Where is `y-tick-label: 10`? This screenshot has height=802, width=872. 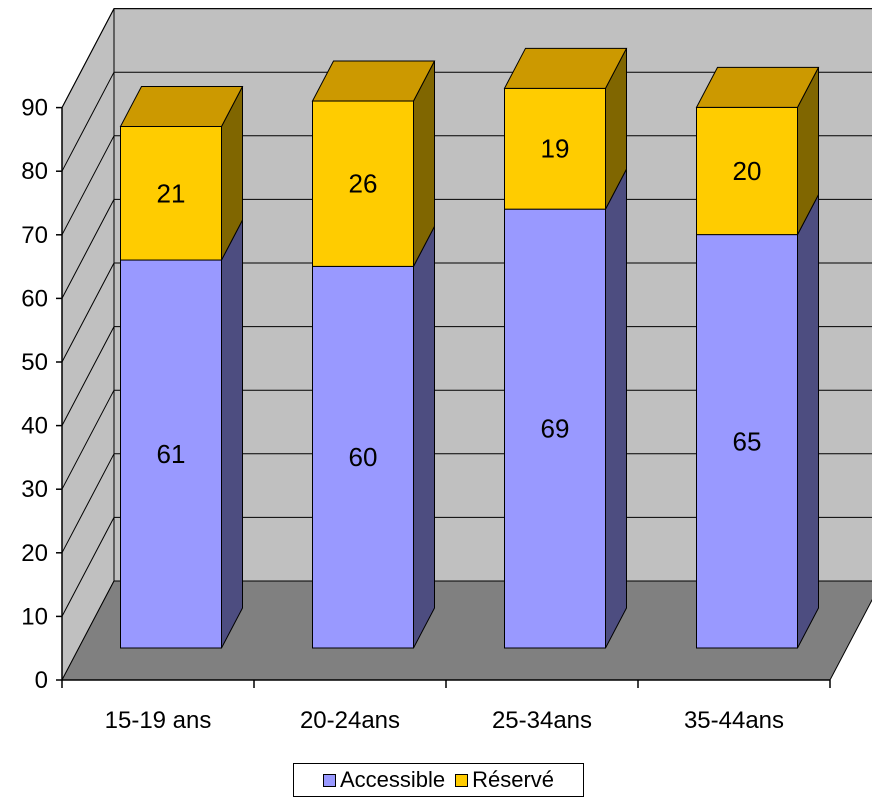
y-tick-label: 10 is located at coordinates (34, 616).